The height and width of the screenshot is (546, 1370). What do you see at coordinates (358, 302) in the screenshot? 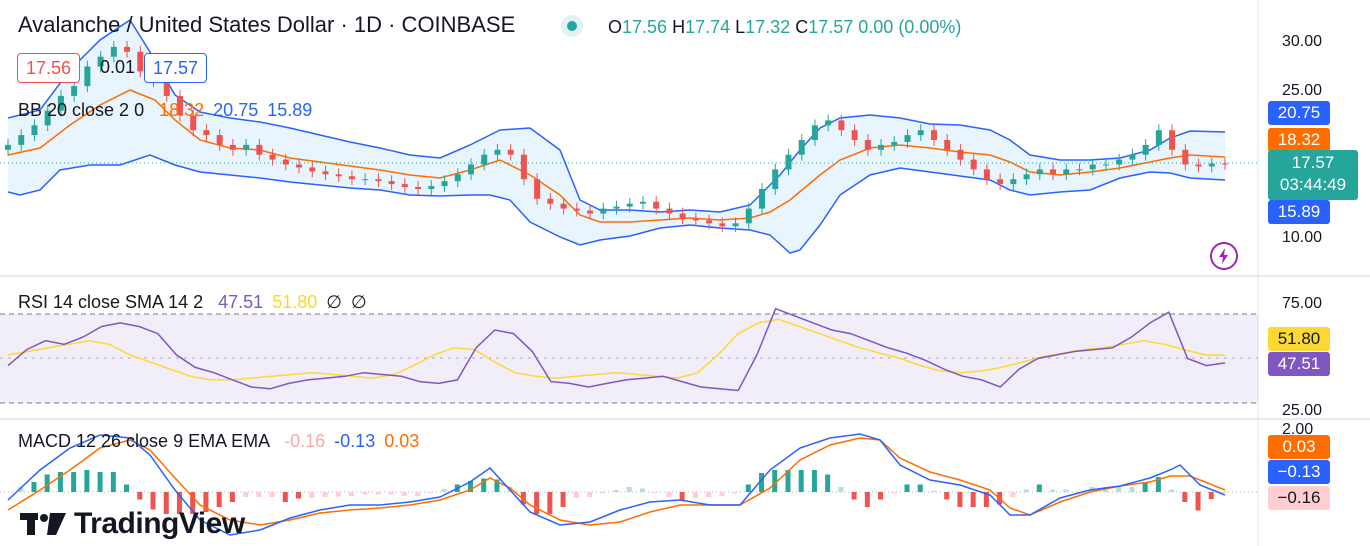
I see `rsi-empty-2: ∅` at bounding box center [358, 302].